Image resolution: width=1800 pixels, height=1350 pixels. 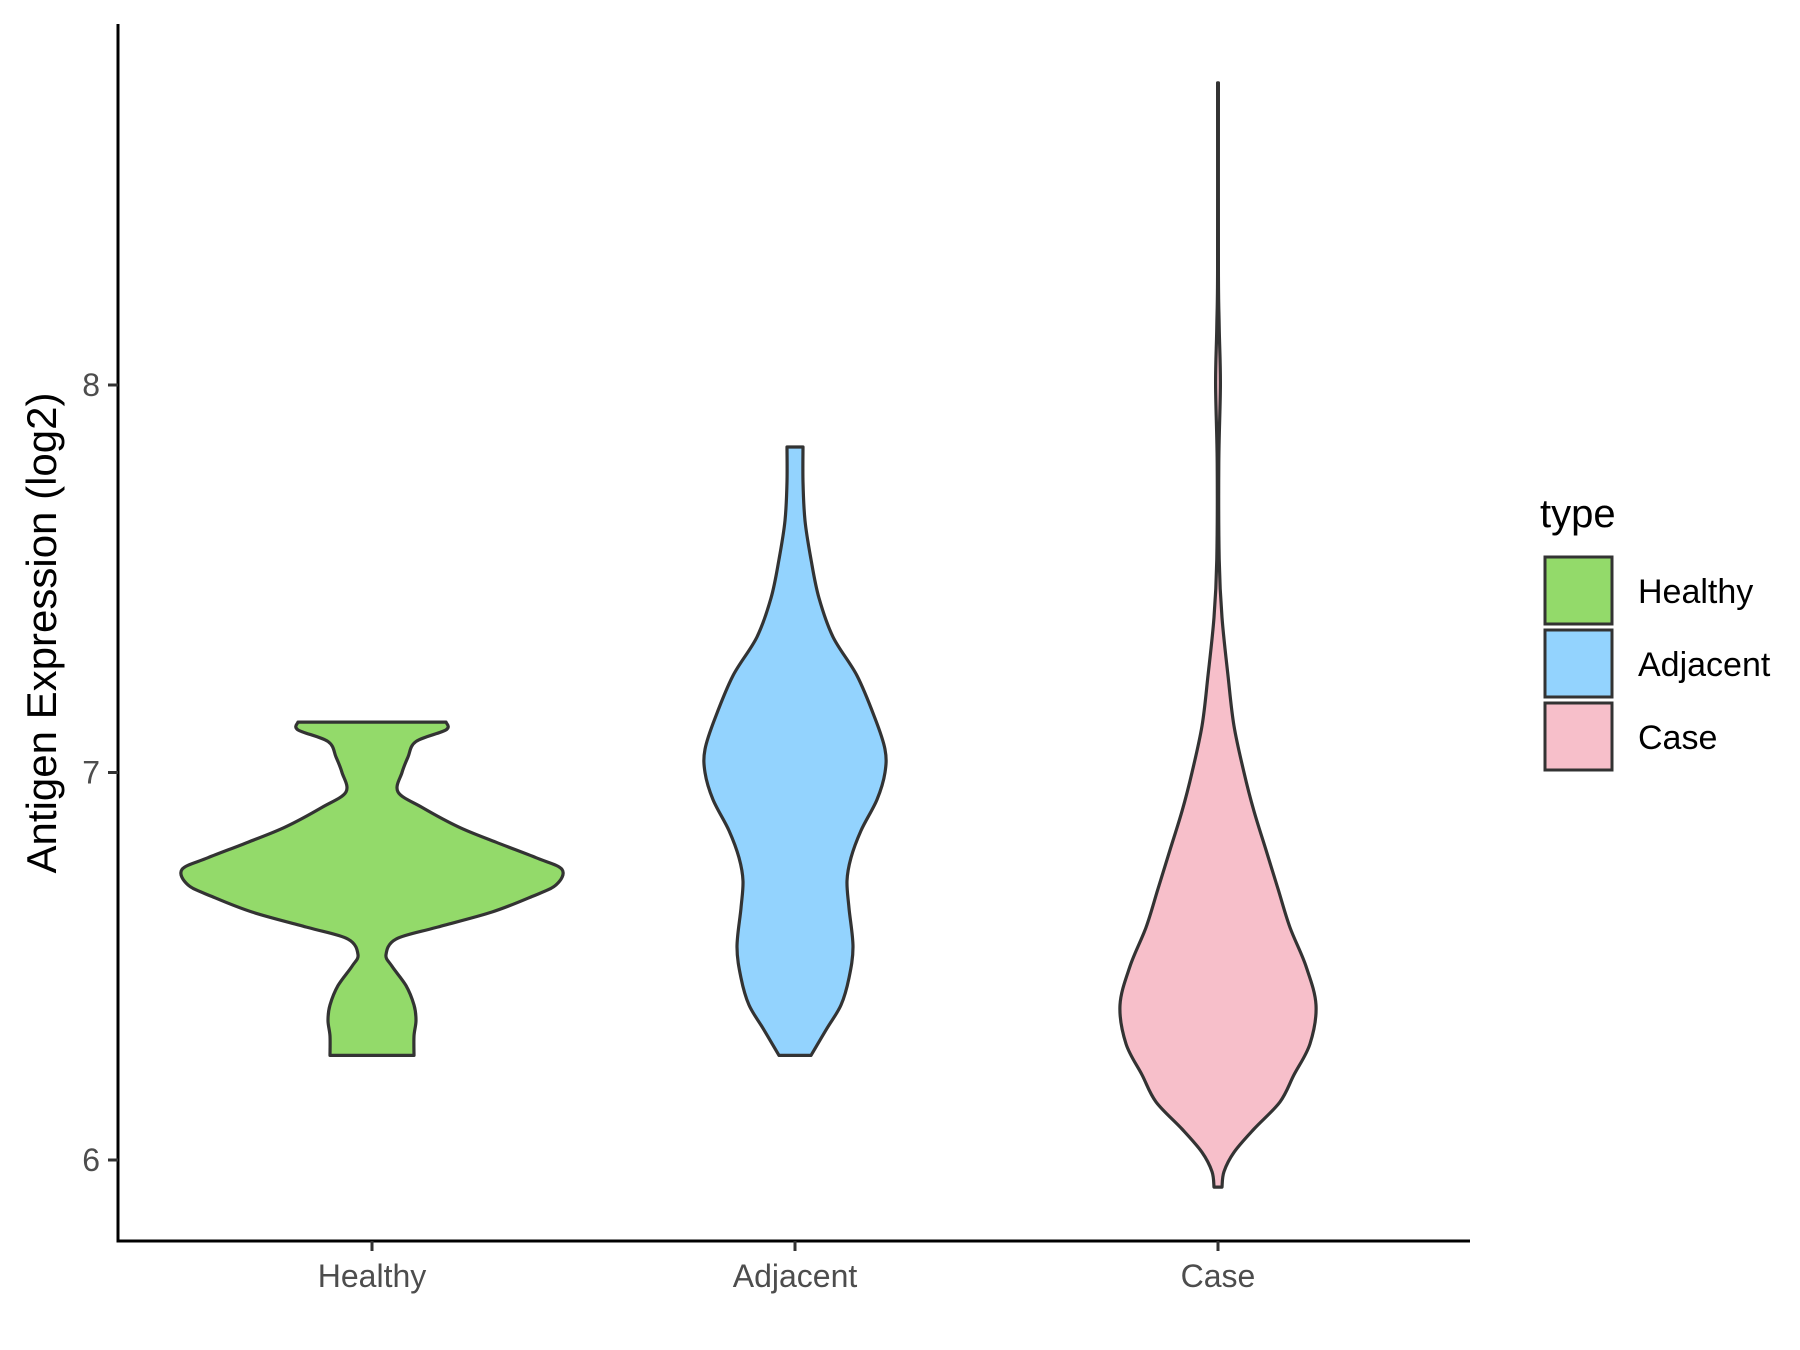 What do you see at coordinates (91, 1160) in the screenshot?
I see `y-tick-label-6: 6` at bounding box center [91, 1160].